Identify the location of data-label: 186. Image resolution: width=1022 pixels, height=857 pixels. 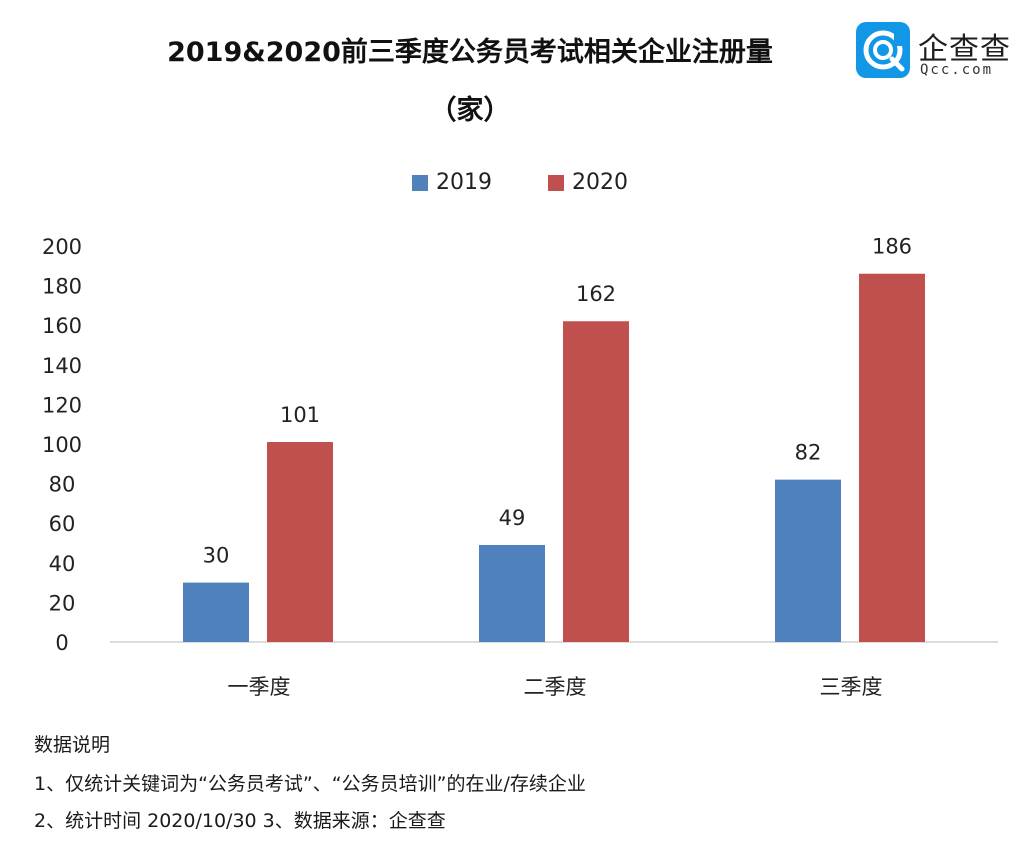
(892, 247).